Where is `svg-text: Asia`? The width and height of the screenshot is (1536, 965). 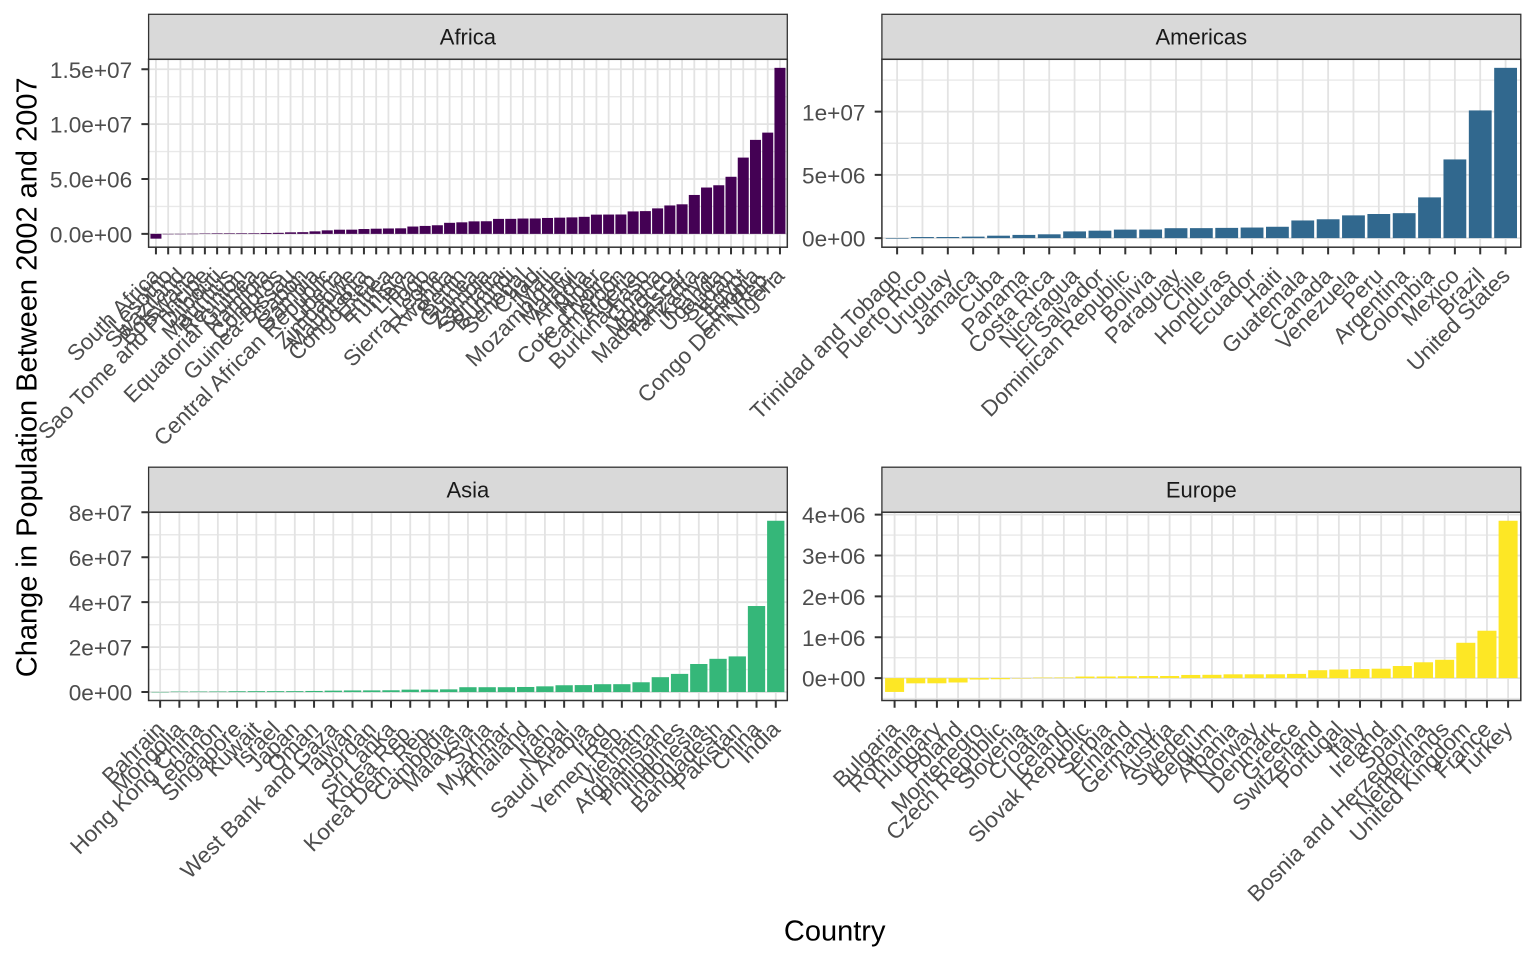 svg-text: Asia is located at coordinates (469, 490).